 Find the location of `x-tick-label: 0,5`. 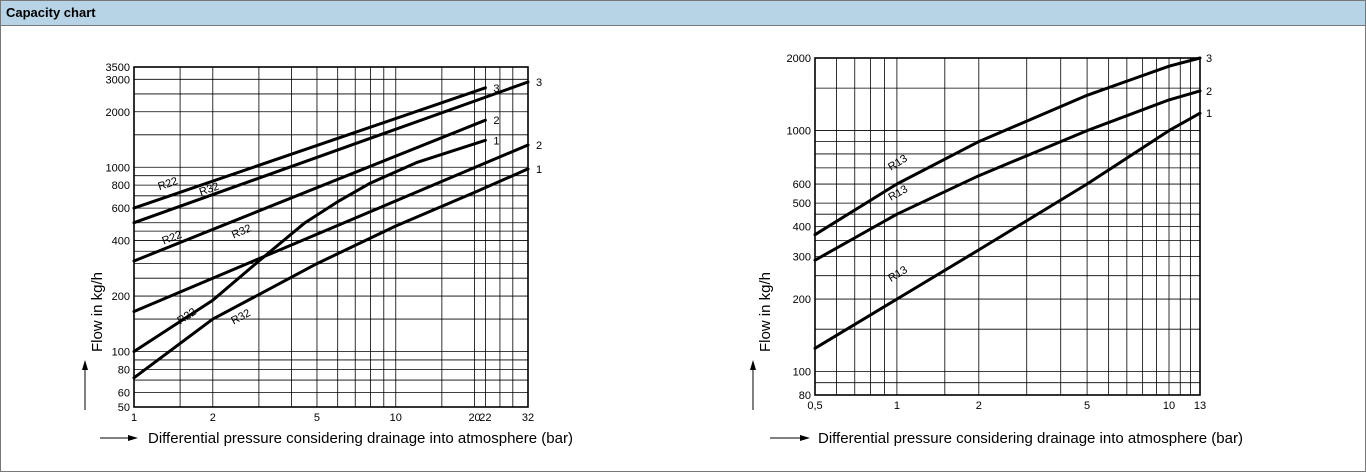

x-tick-label: 0,5 is located at coordinates (814, 406).